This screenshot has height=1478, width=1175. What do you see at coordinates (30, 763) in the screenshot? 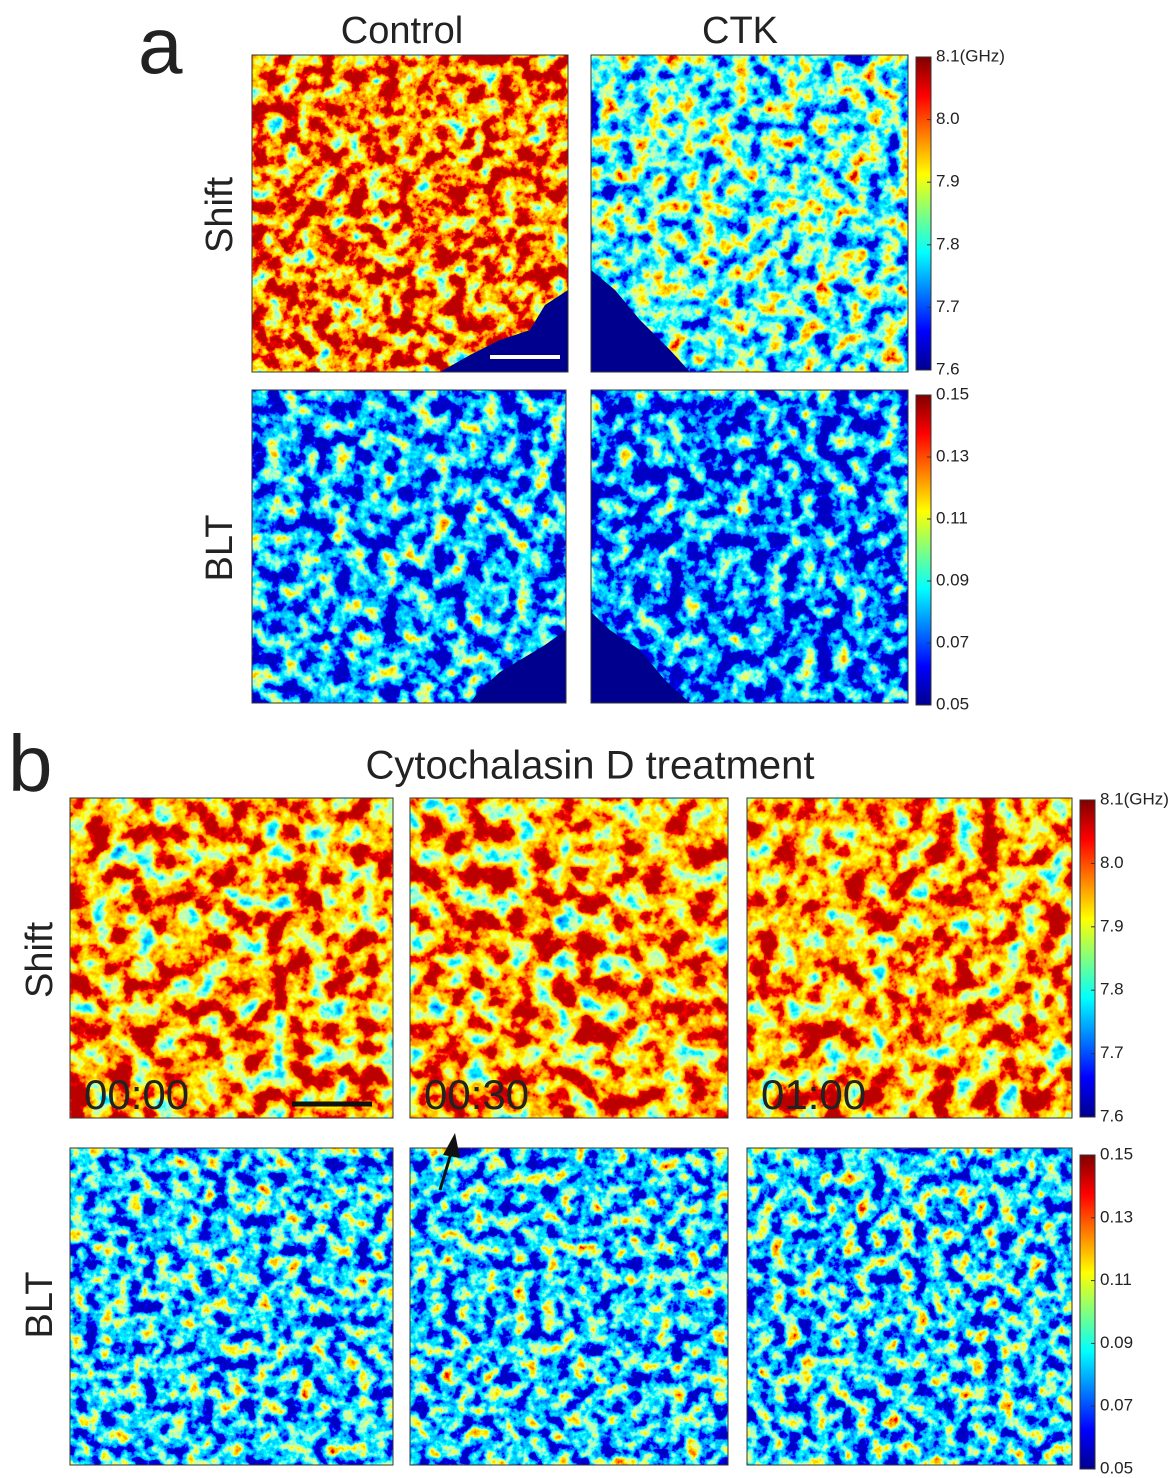
I see `panel-label: b` at bounding box center [30, 763].